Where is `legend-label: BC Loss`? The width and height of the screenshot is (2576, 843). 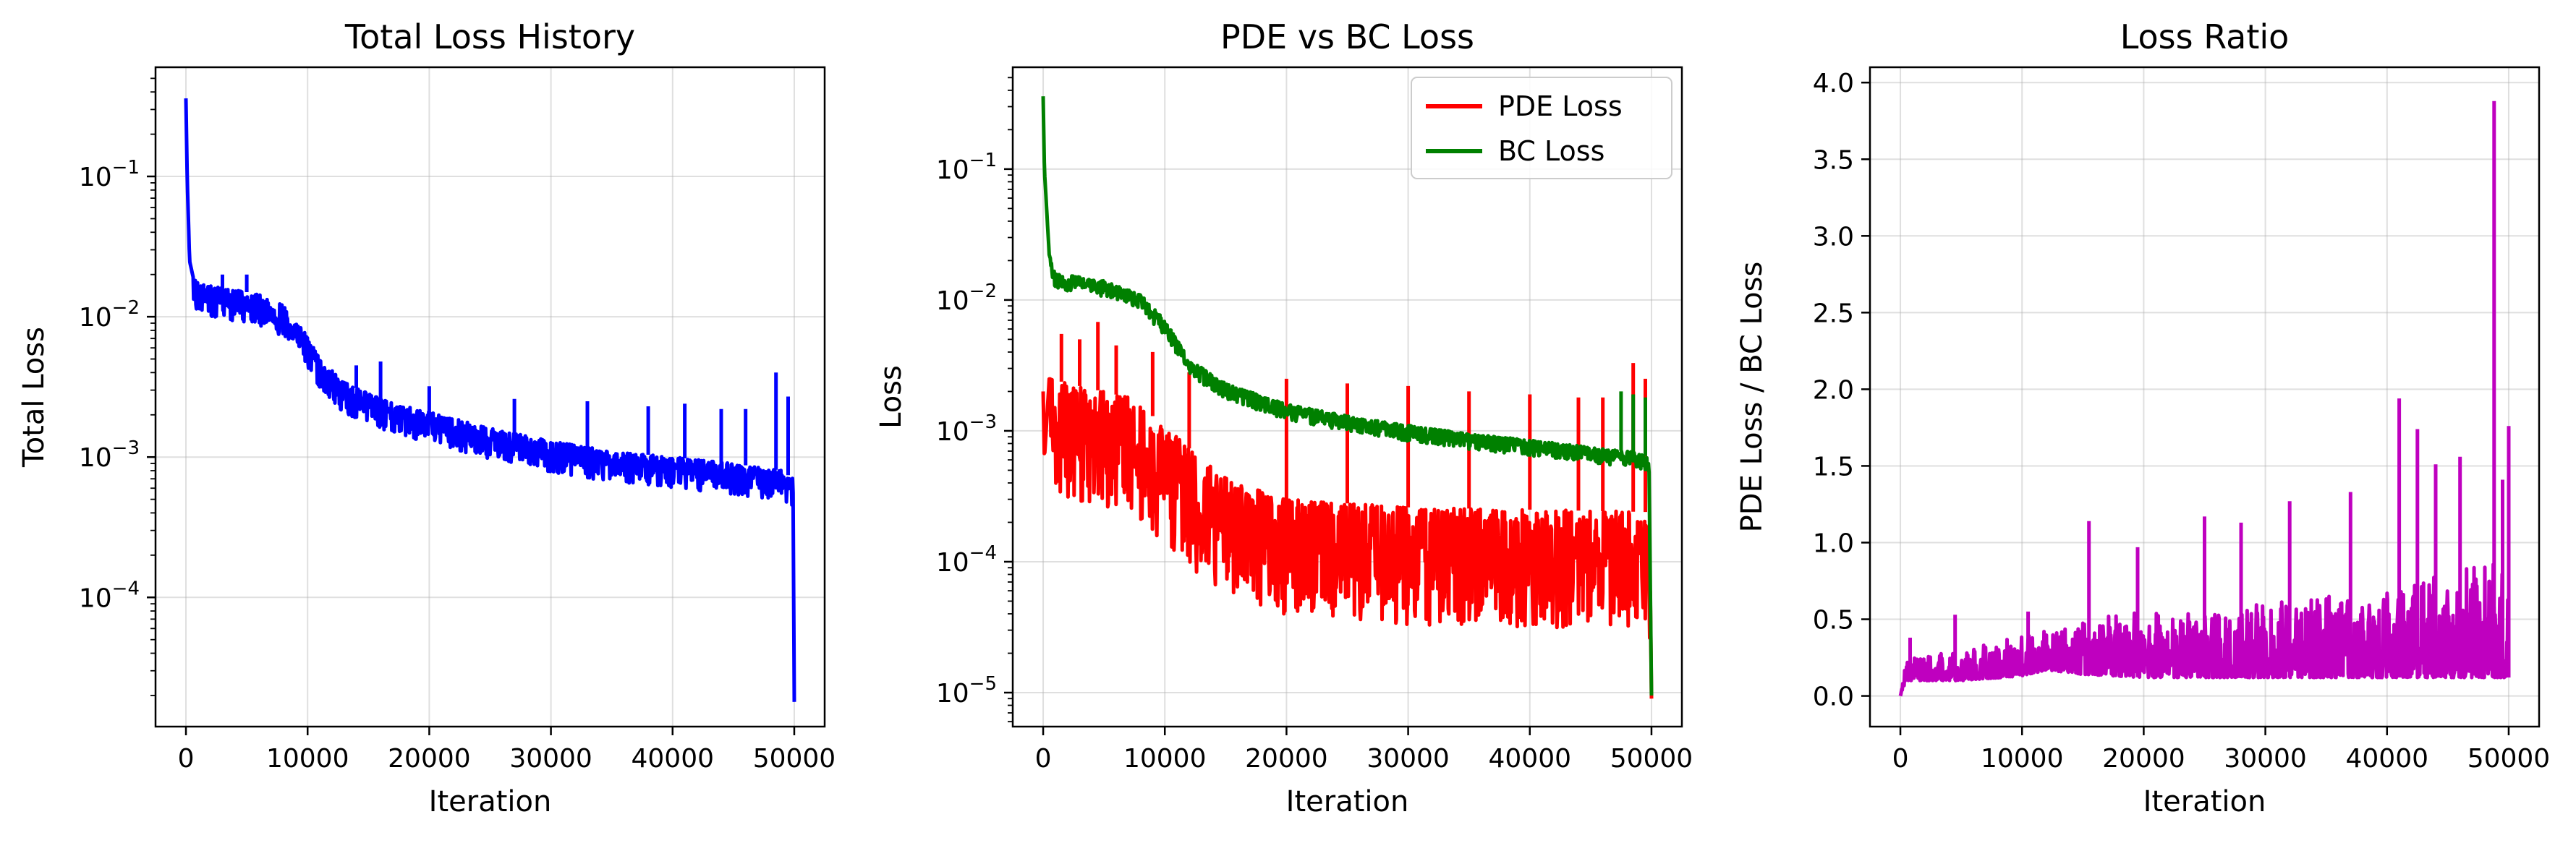 legend-label: BC Loss is located at coordinates (1551, 151).